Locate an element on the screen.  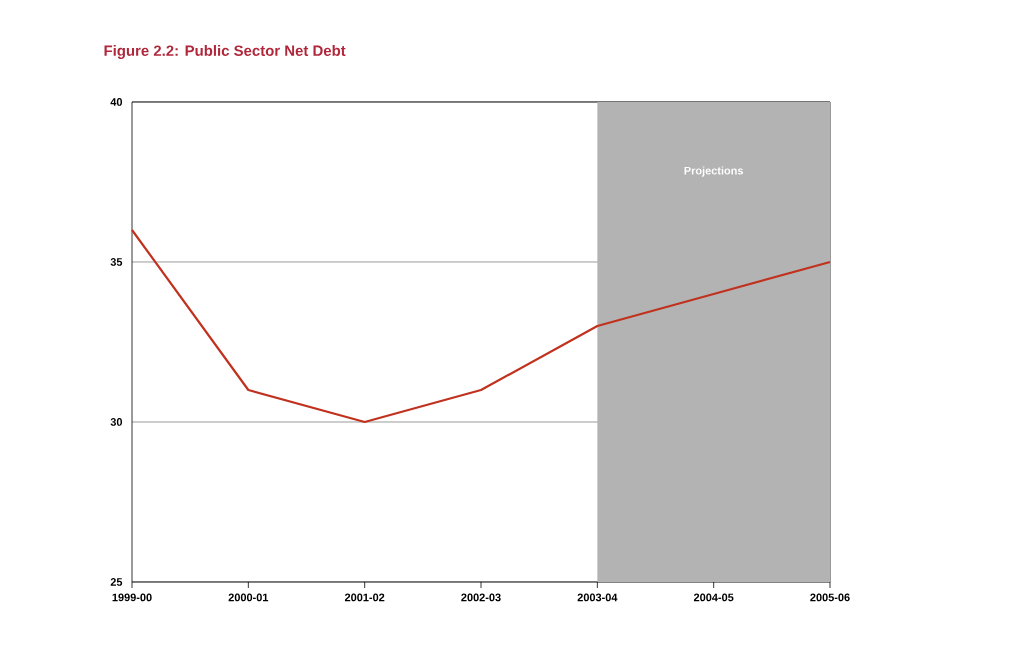
x-tick-label: 2003-04 is located at coordinates (597, 597).